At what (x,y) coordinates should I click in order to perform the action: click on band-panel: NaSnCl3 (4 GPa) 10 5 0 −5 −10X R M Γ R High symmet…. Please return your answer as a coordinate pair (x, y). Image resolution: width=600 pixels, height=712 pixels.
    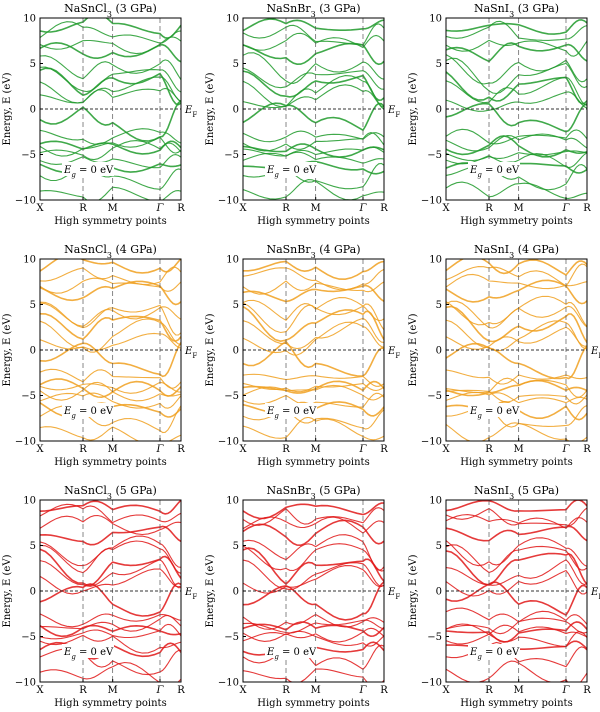
    Looking at the image, I should click on (99, 355).